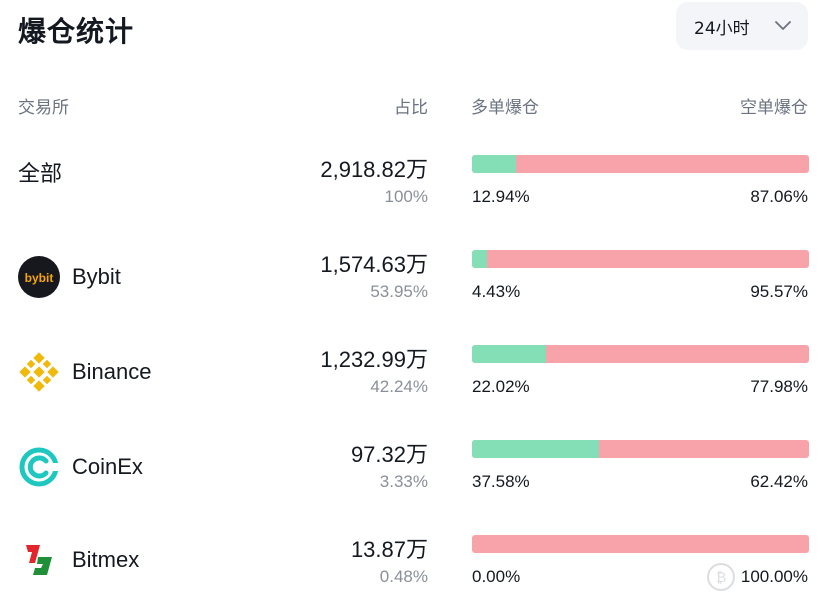  Describe the element at coordinates (43, 108) in the screenshot. I see `column-header-exchange: 交易所` at that location.